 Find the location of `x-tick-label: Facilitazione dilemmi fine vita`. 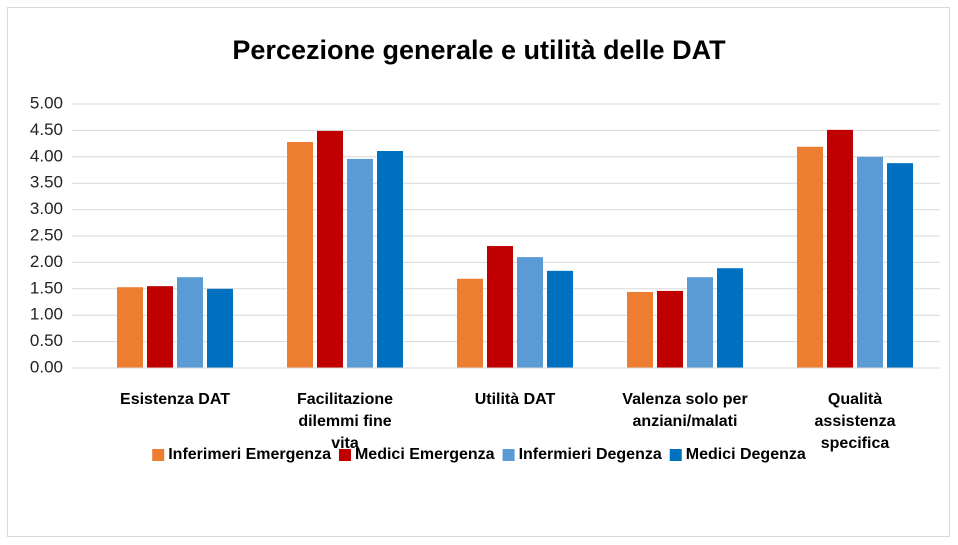

x-tick-label: Facilitazione dilemmi fine vita is located at coordinates (345, 421).